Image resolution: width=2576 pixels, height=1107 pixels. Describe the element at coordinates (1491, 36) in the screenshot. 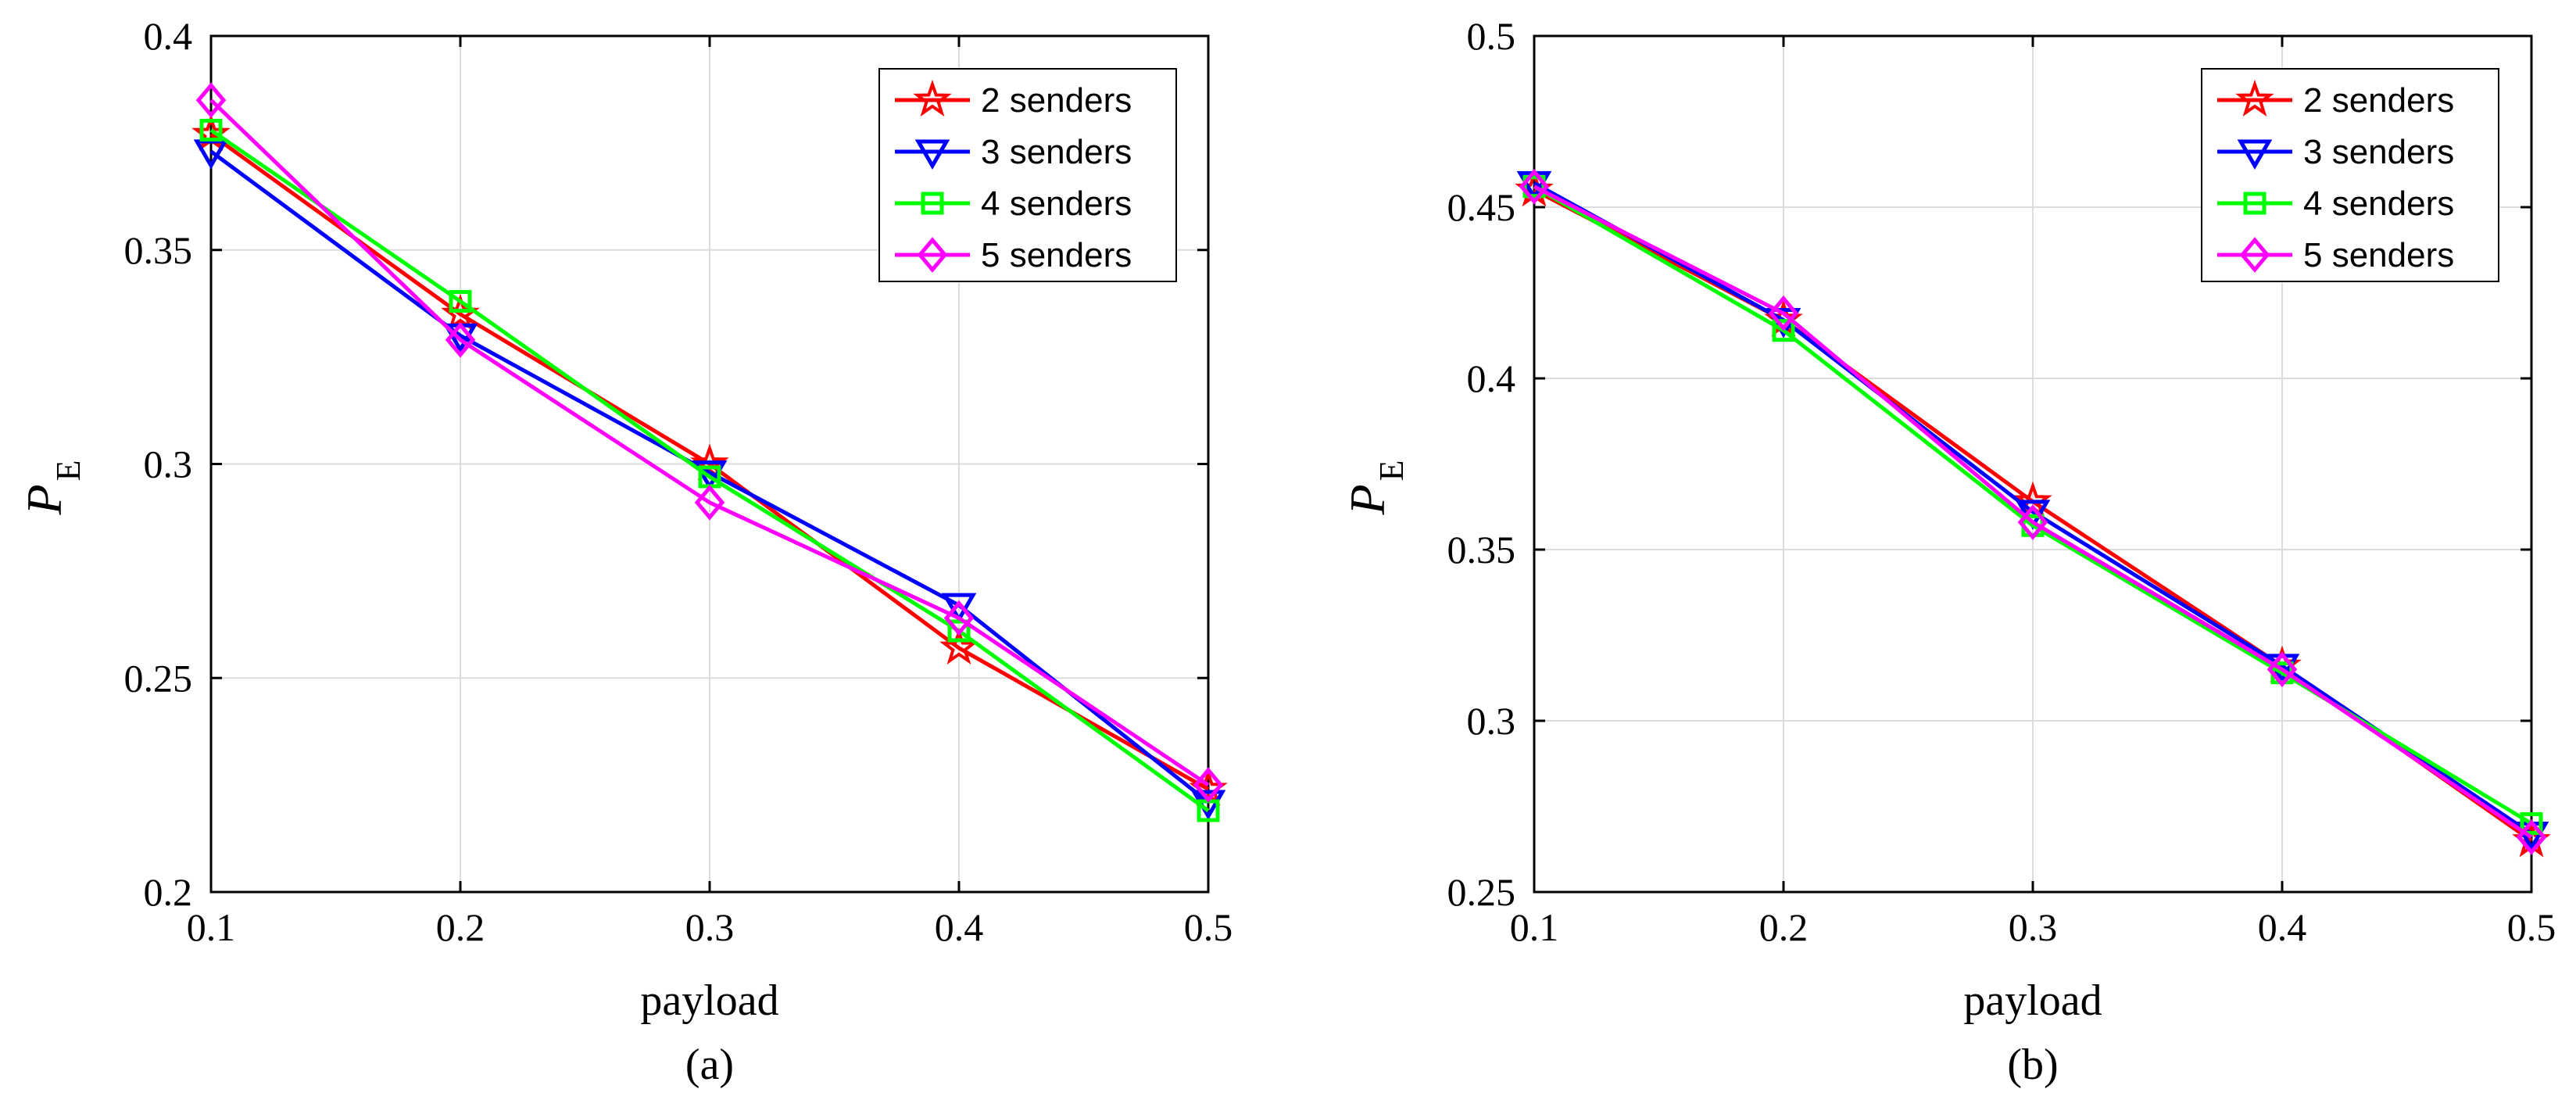

I see `y-tick-label: 0.5` at that location.